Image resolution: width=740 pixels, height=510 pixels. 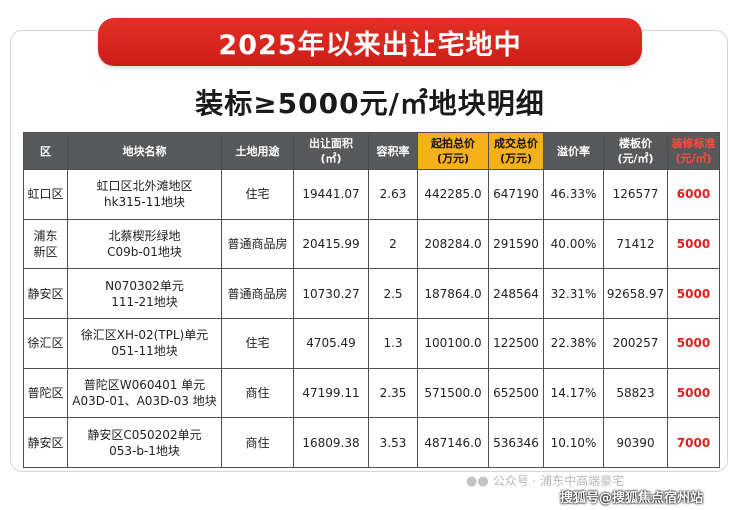 What do you see at coordinates (331, 343) in the screenshot?
I see `cell-area: 4705.49` at bounding box center [331, 343].